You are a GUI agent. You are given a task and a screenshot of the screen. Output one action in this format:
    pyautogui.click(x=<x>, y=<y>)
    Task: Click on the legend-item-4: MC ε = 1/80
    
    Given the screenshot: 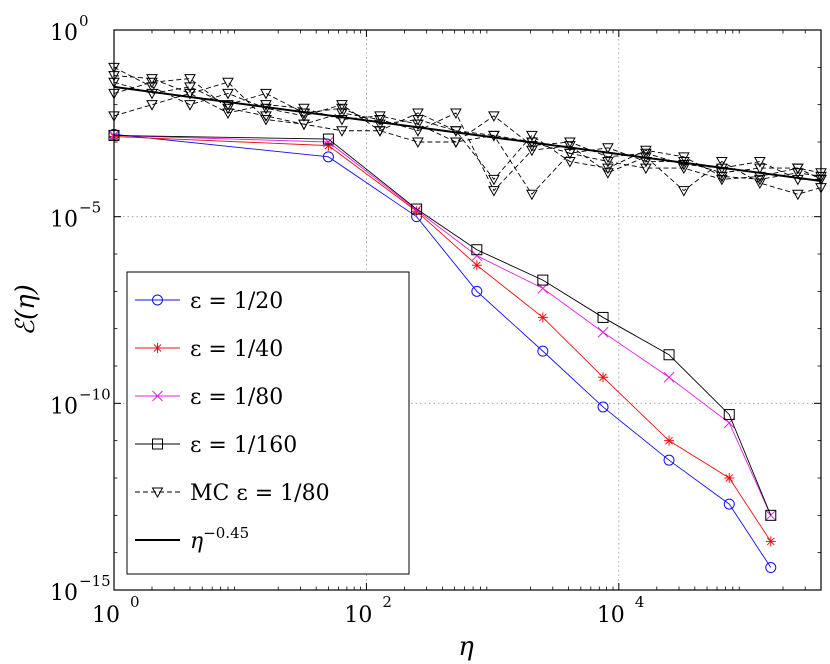 What is the action you would take?
    pyautogui.click(x=232, y=493)
    